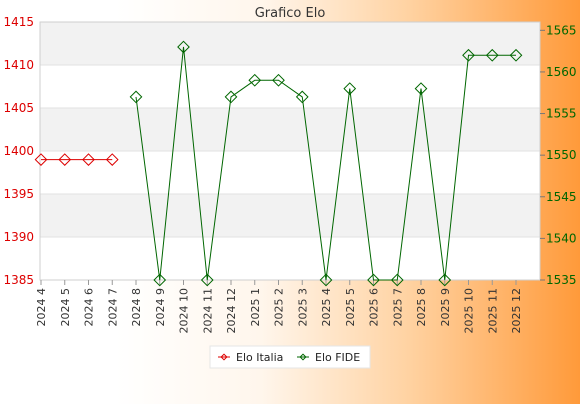 This screenshot has width=580, height=404. I want to click on x-tick-label: 2025 1, so click(255, 307).